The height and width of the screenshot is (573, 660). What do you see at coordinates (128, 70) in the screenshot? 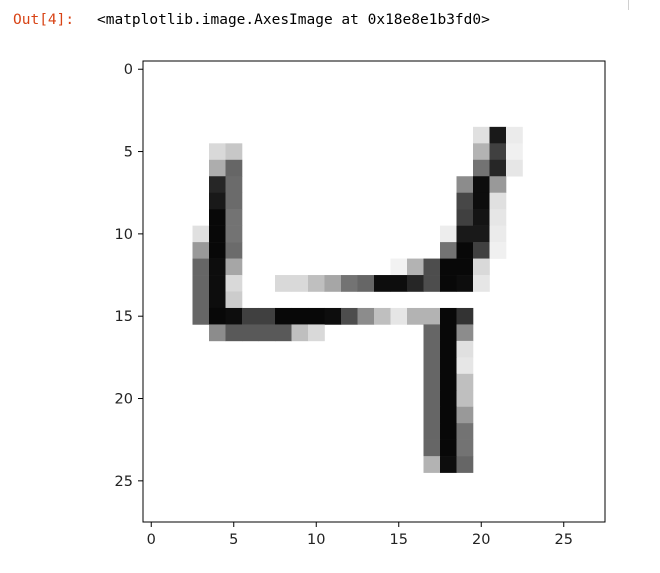
I see `y-tick-label: 0` at bounding box center [128, 70].